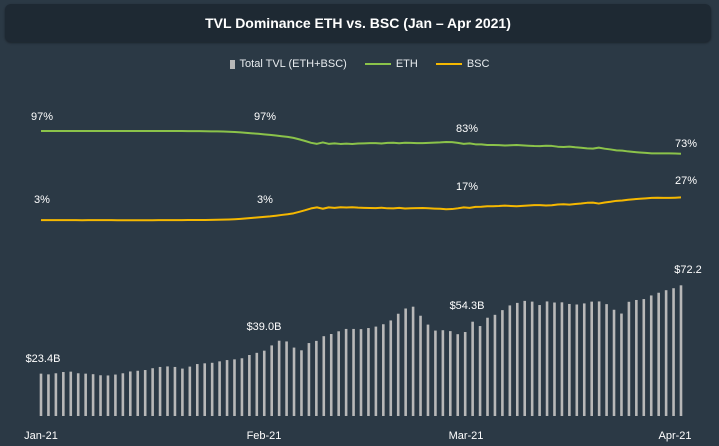  I want to click on data-label: 27%, so click(686, 181).